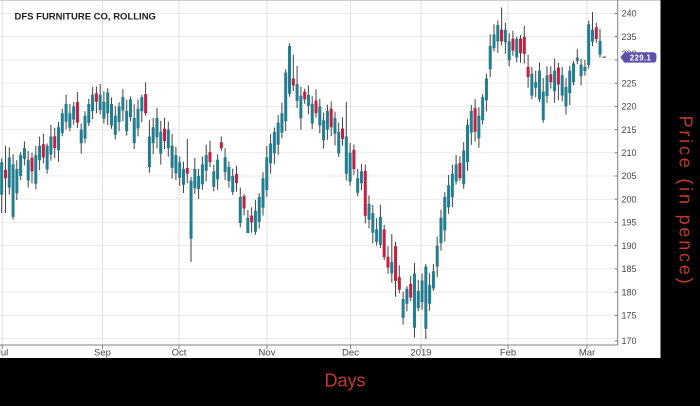  Describe the element at coordinates (686, 201) in the screenshot. I see `svg-text: Price (in pence)` at that location.